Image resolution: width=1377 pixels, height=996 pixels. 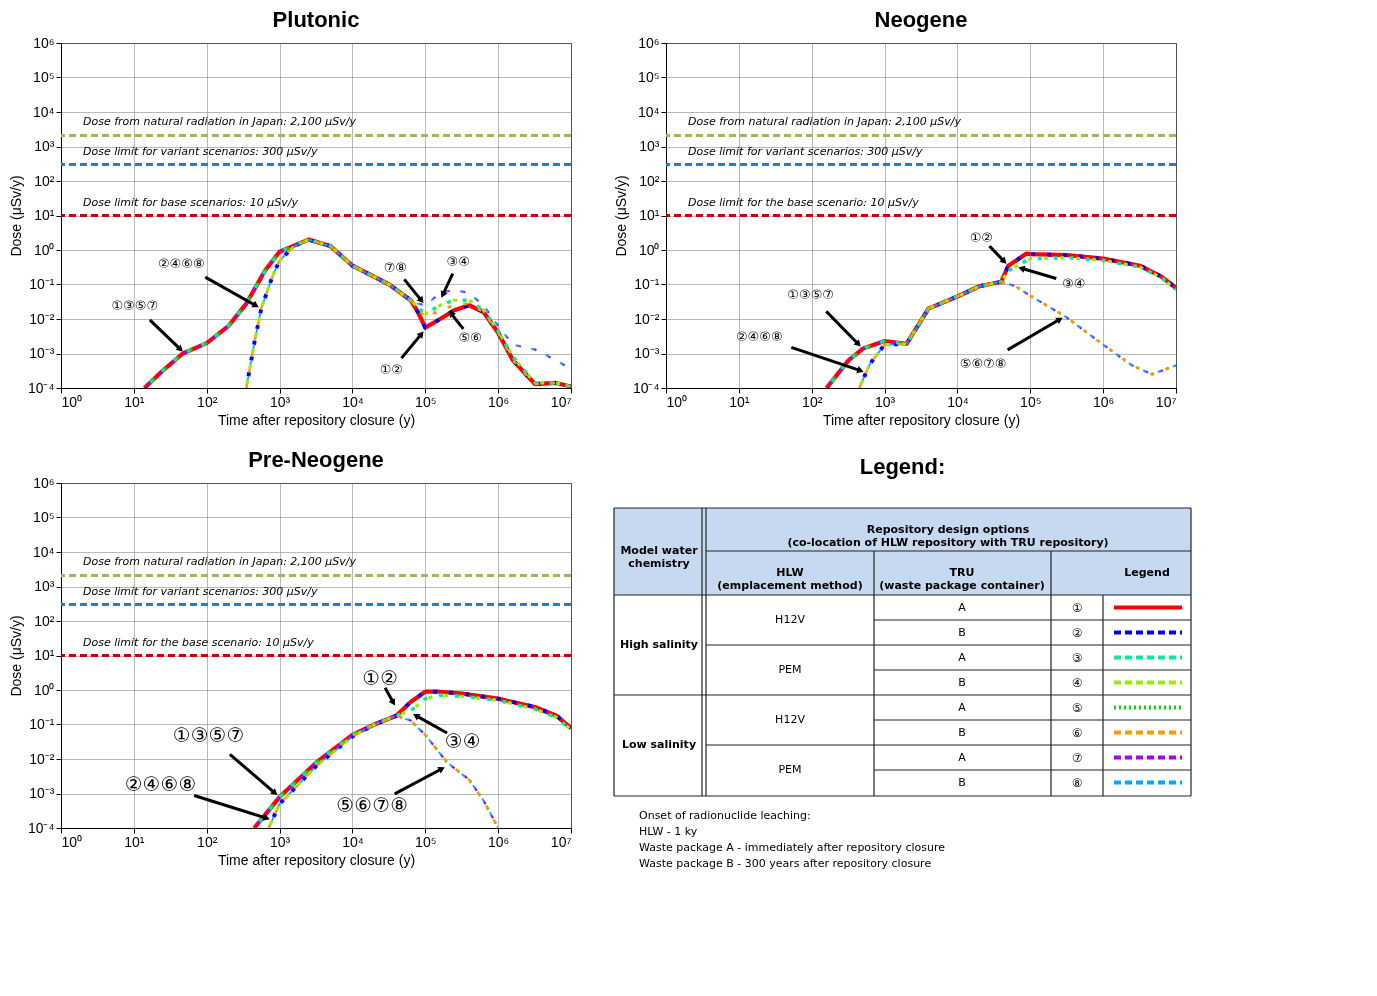 What do you see at coordinates (1077, 732) in the screenshot?
I see `category-label: ⑥` at bounding box center [1077, 732].